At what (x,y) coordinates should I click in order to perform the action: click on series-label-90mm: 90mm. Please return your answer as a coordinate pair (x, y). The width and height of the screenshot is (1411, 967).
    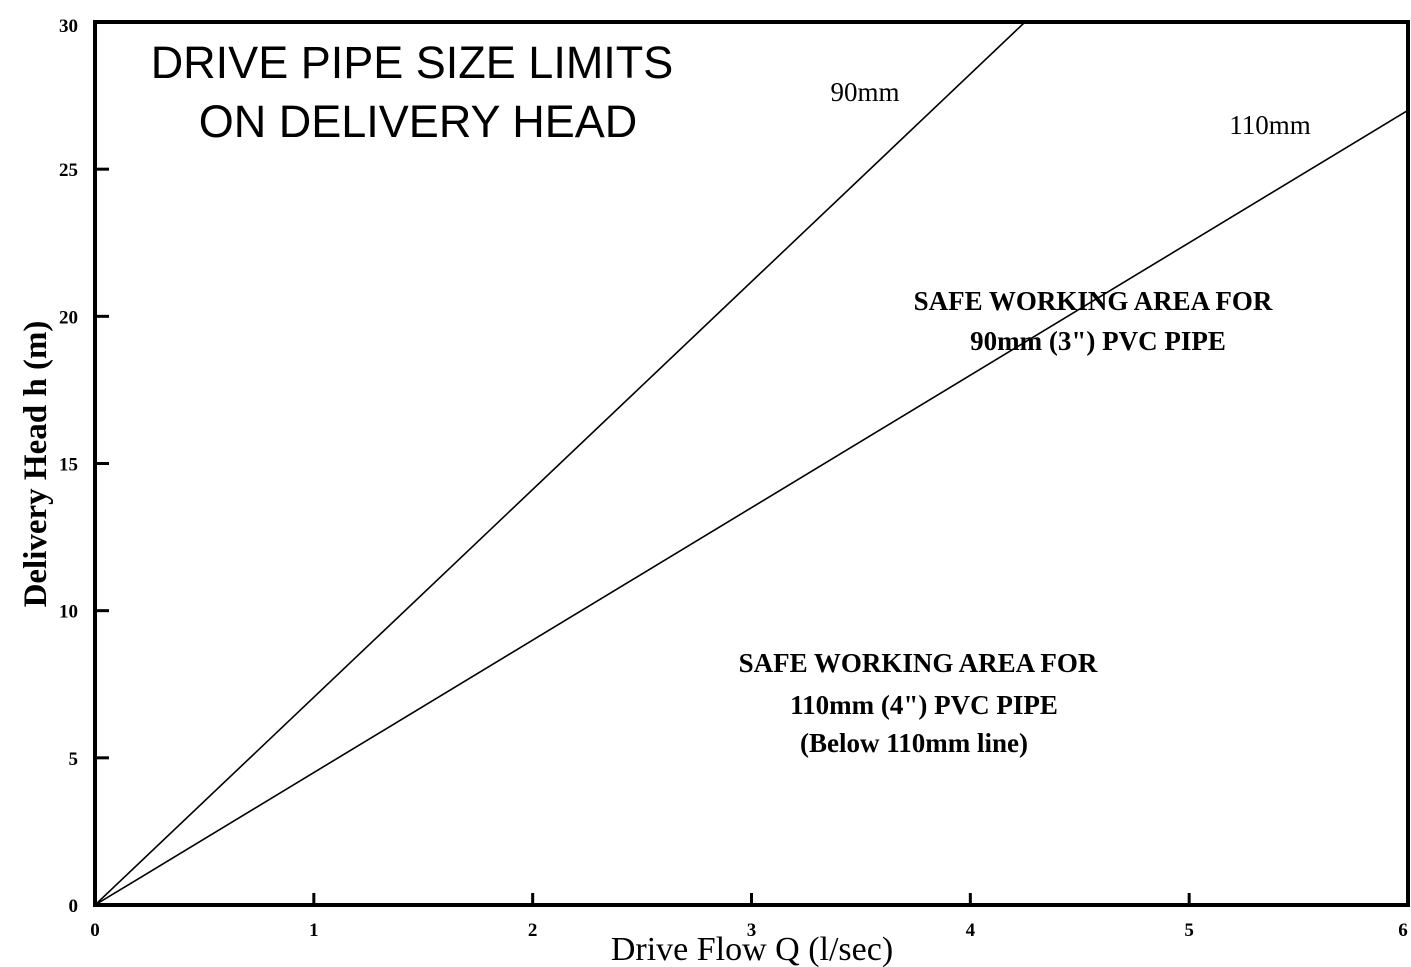
    Looking at the image, I should click on (864, 92).